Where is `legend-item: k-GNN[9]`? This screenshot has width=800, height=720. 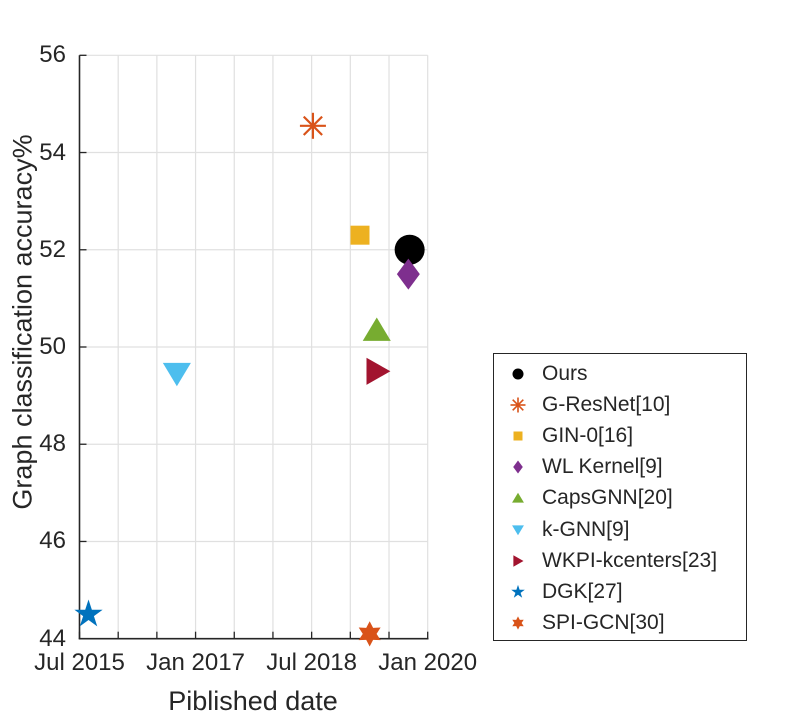
legend-item: k-GNN[9] is located at coordinates (620, 529).